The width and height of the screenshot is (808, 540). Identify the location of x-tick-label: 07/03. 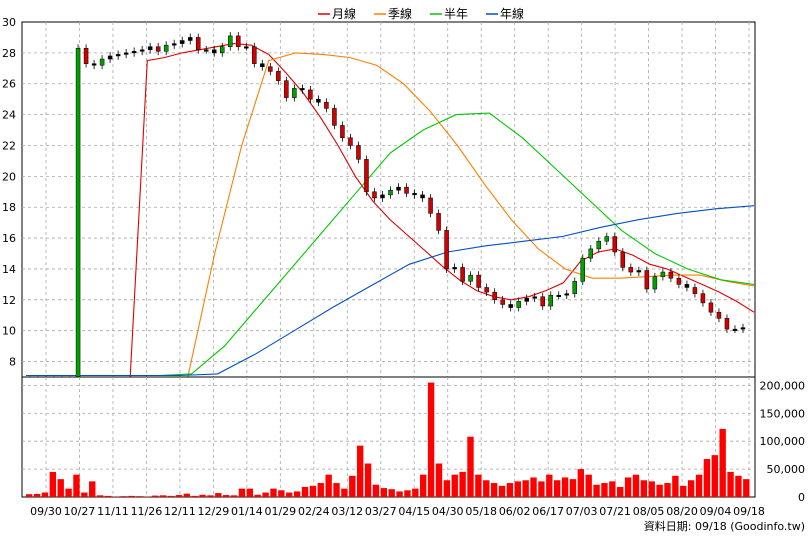
(582, 511).